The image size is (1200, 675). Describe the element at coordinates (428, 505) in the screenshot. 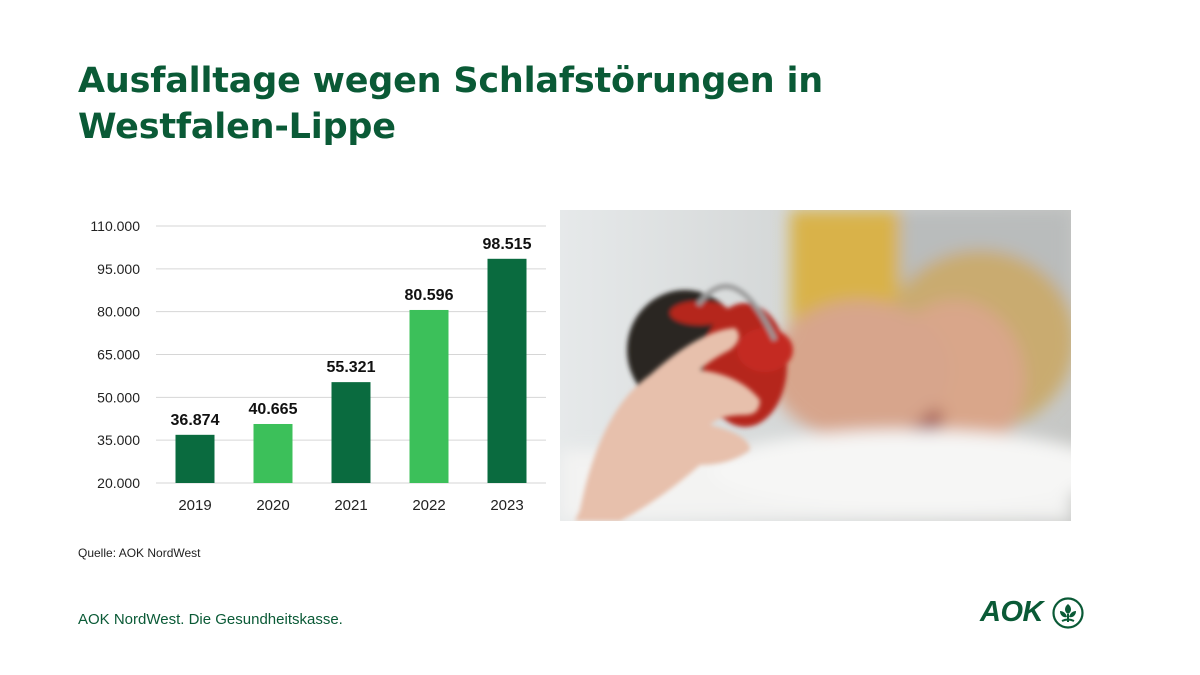

I see `x-tick-label: 2022` at that location.